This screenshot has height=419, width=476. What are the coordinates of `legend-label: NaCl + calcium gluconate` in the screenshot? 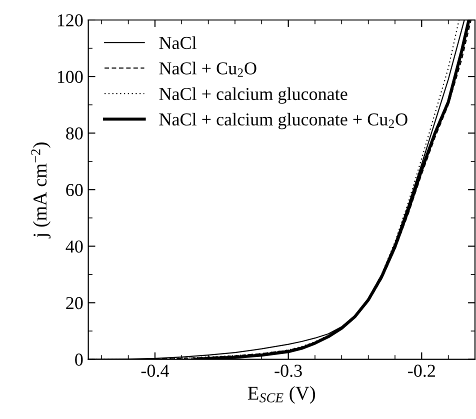 It's located at (253, 95).